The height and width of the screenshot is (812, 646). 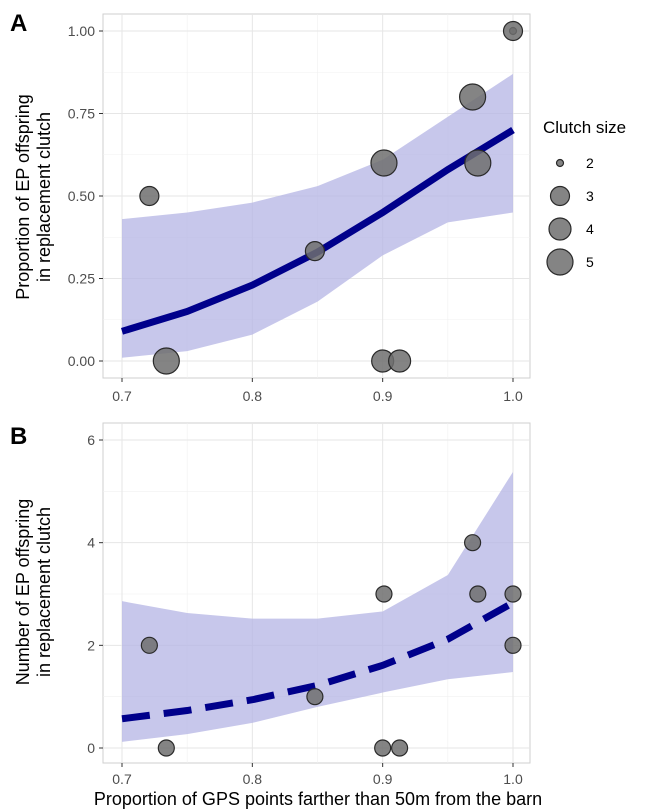 I want to click on legend: Clutch size 2 3 4 5, so click(x=584, y=197).